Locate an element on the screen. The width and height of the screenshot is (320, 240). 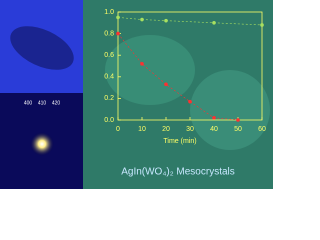
y-tick-label: 0.8 is located at coordinates (109, 33).